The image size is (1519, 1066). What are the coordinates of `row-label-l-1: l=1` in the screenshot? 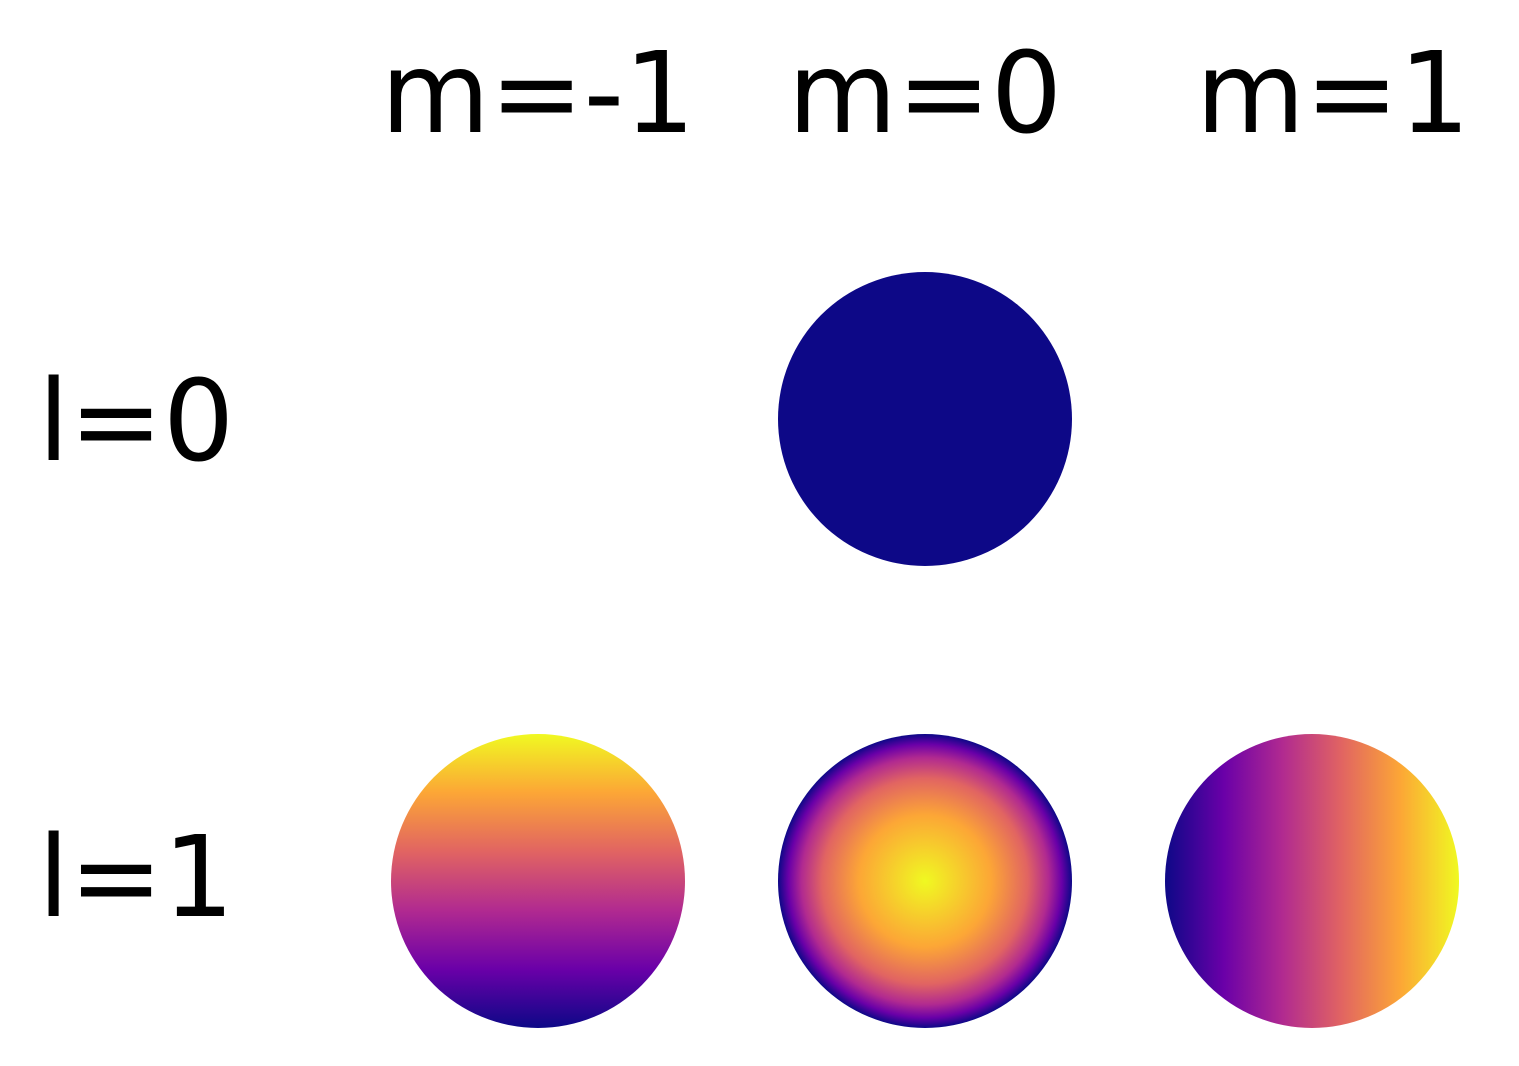 It's located at (136, 878).